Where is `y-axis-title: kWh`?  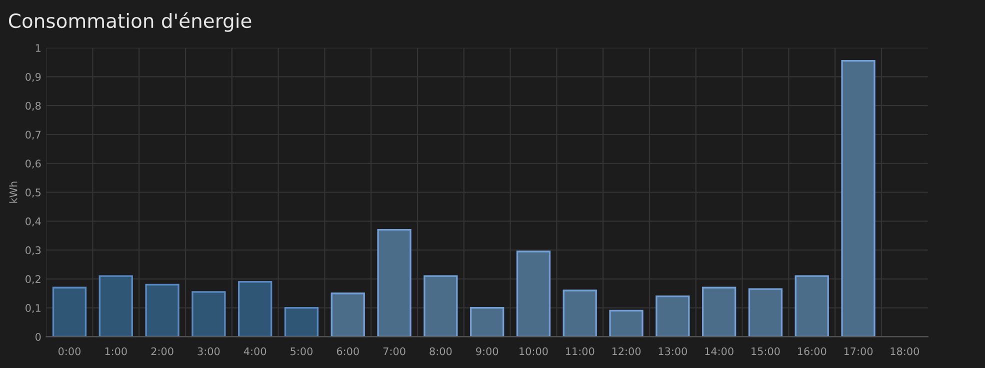
y-axis-title: kWh is located at coordinates (13, 192).